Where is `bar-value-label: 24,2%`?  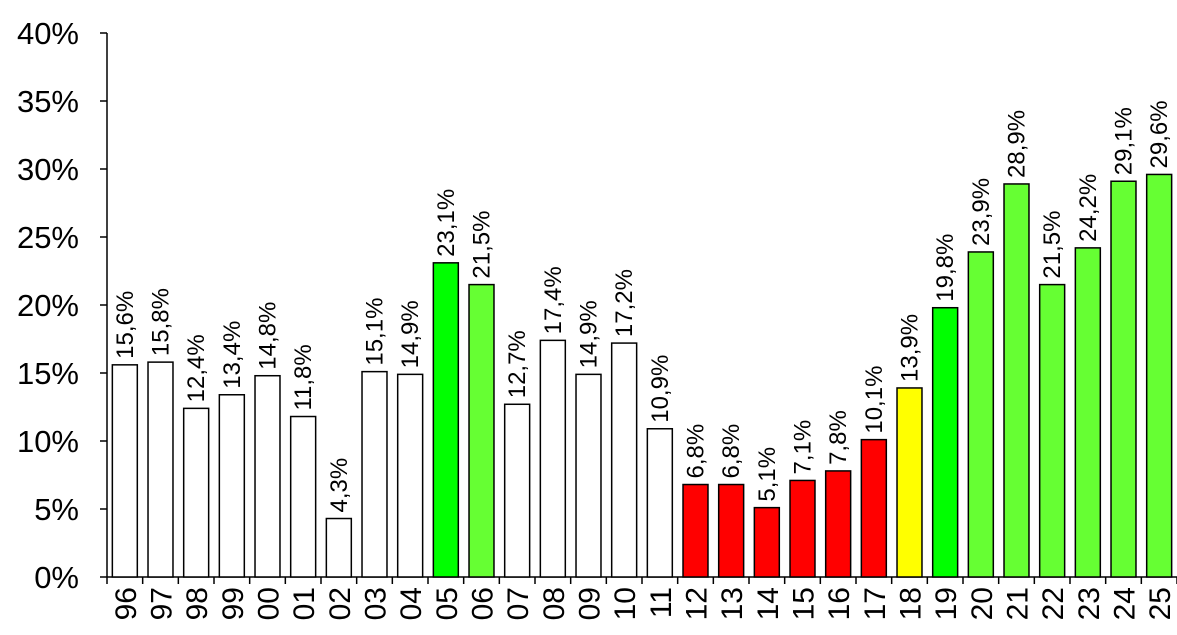 bar-value-label: 24,2% is located at coordinates (1088, 208).